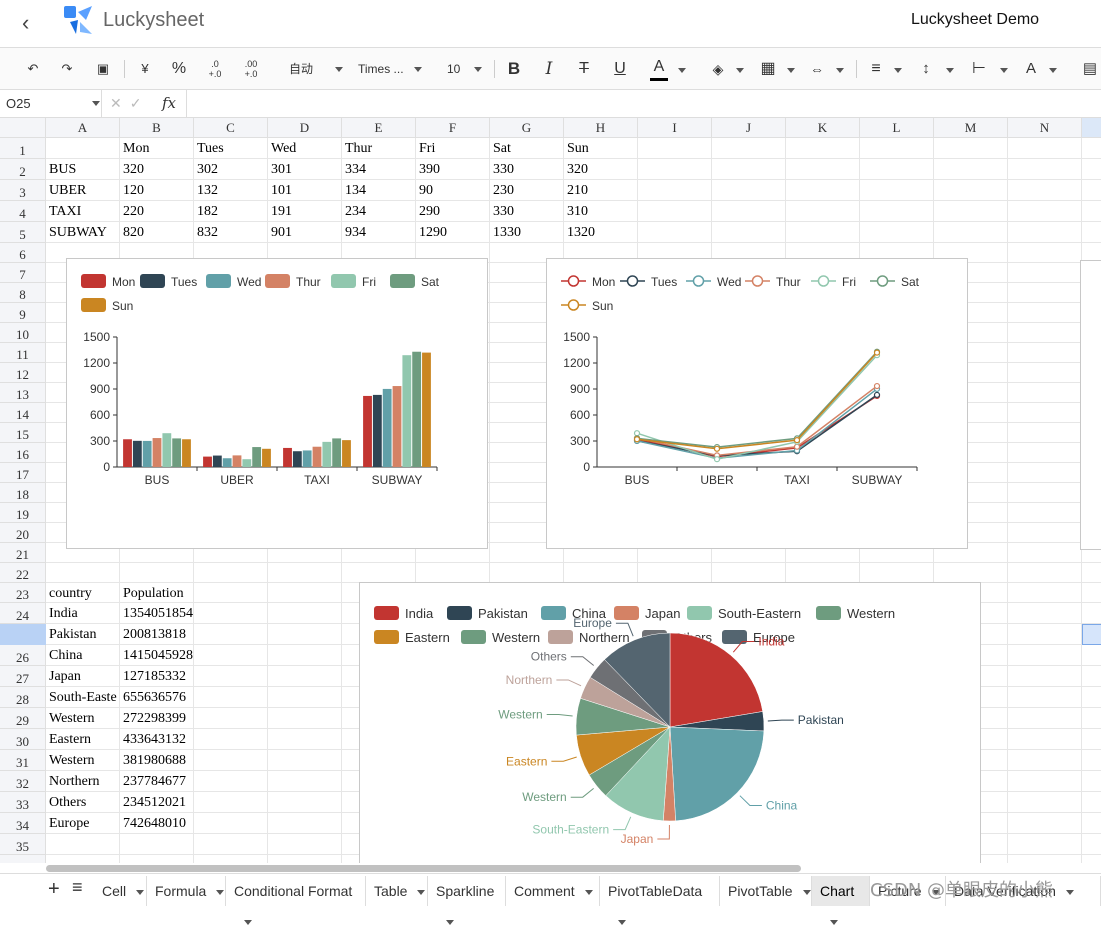 This screenshot has height=936, width=1101. What do you see at coordinates (133, 190) in the screenshot?
I see `cell: 120` at bounding box center [133, 190].